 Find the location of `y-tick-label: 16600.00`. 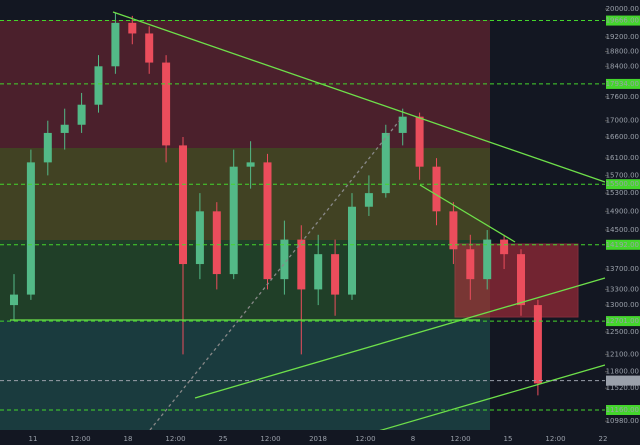

y-tick-label: 16600.00 is located at coordinates (622, 137).